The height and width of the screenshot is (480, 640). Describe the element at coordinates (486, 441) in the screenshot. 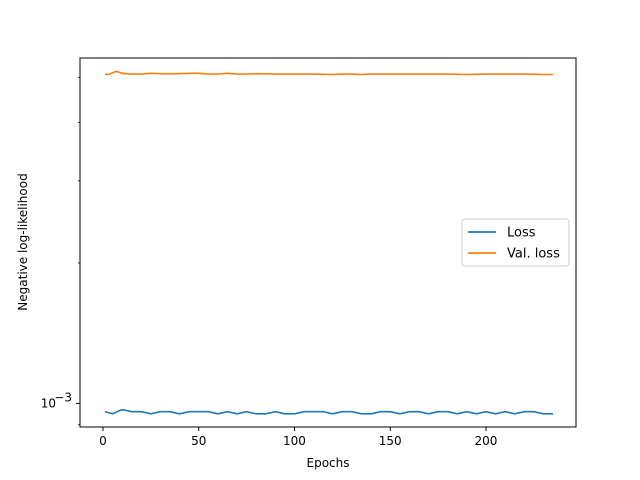

I see `x-tick-label: 200` at that location.